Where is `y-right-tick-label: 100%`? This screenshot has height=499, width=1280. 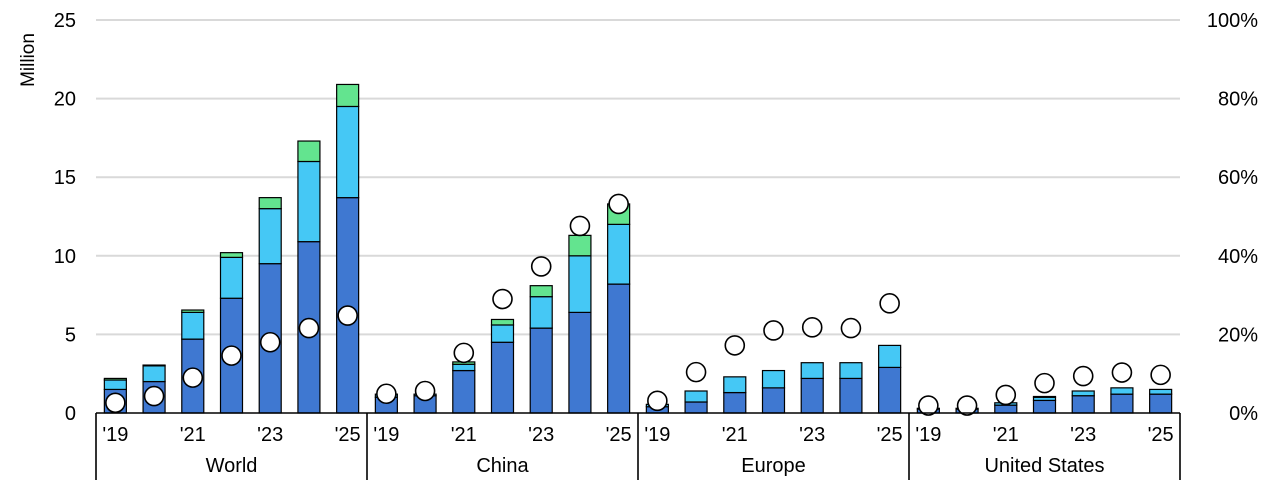
y-right-tick-label: 100% is located at coordinates (1232, 21).